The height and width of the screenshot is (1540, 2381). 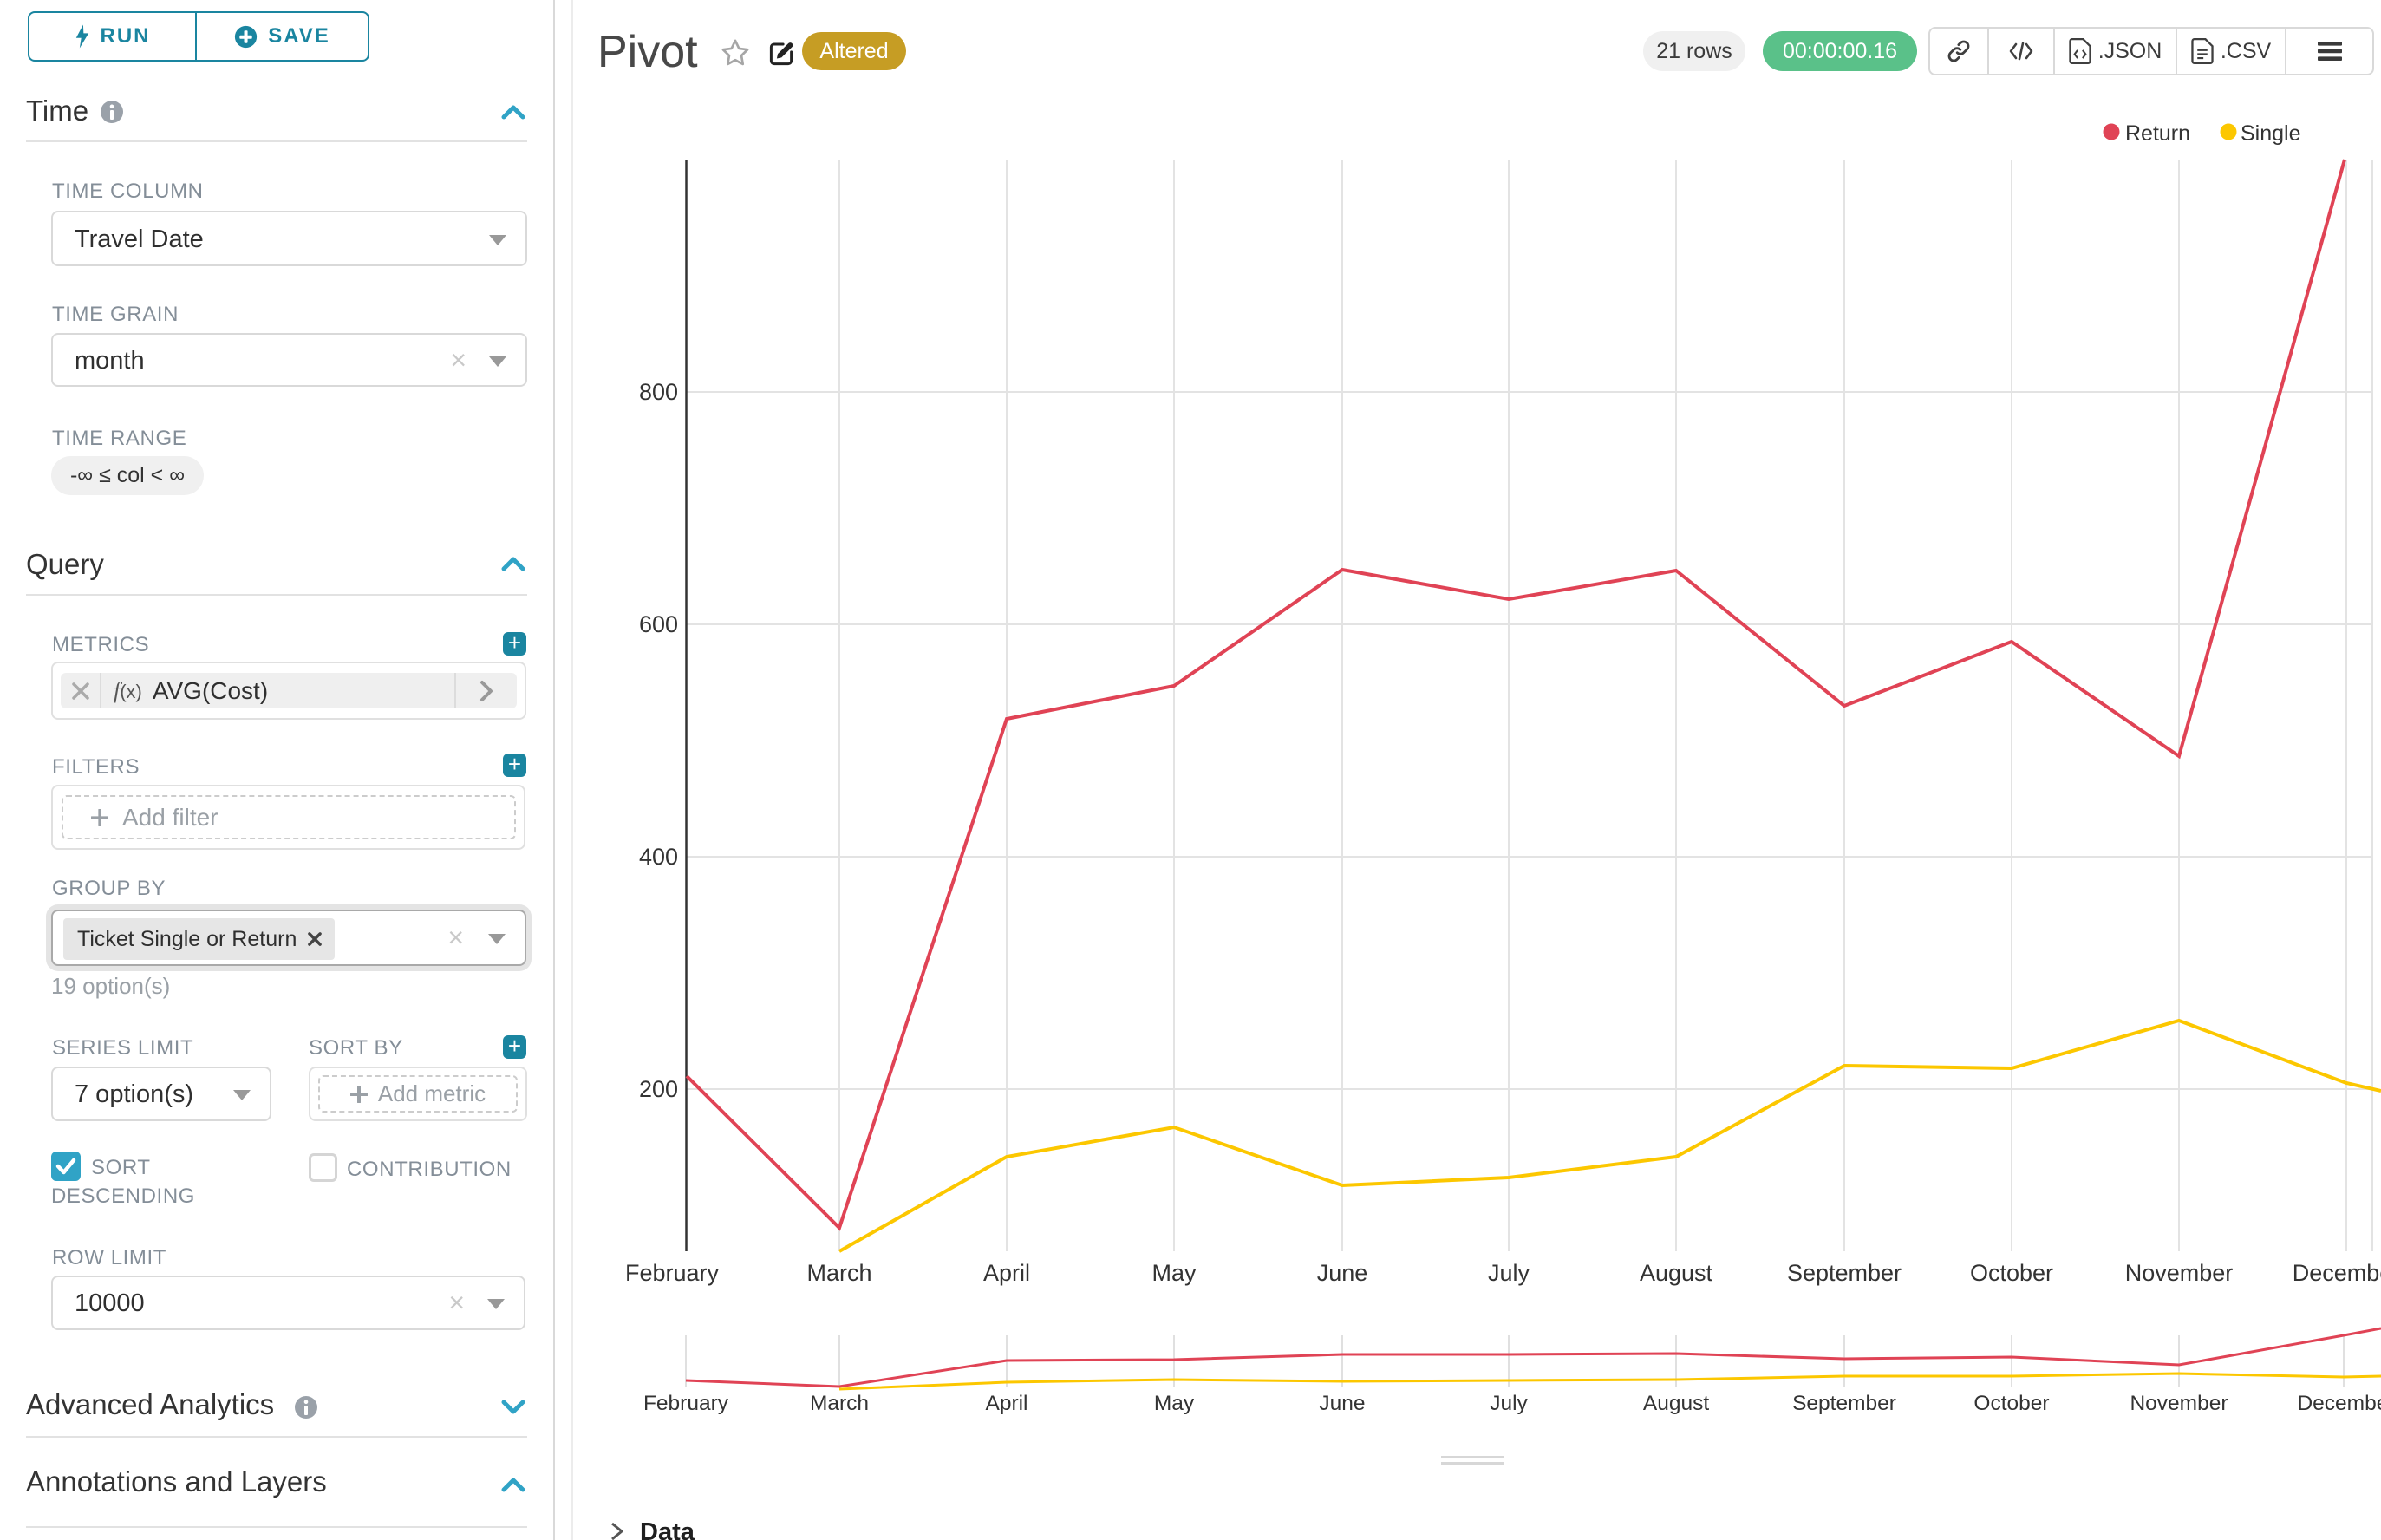 What do you see at coordinates (668, 1529) in the screenshot?
I see `svg-text: Data` at bounding box center [668, 1529].